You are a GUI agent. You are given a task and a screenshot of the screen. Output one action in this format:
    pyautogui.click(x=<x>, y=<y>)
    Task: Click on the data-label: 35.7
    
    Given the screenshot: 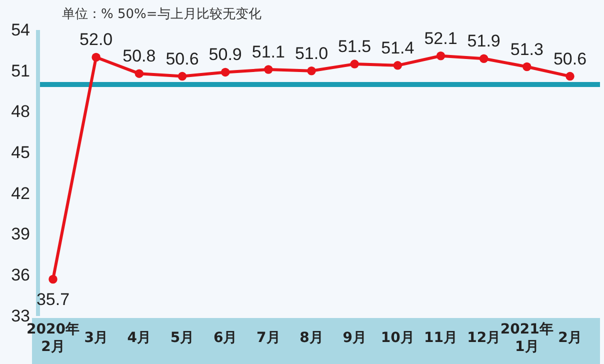 What is the action you would take?
    pyautogui.click(x=53, y=300)
    